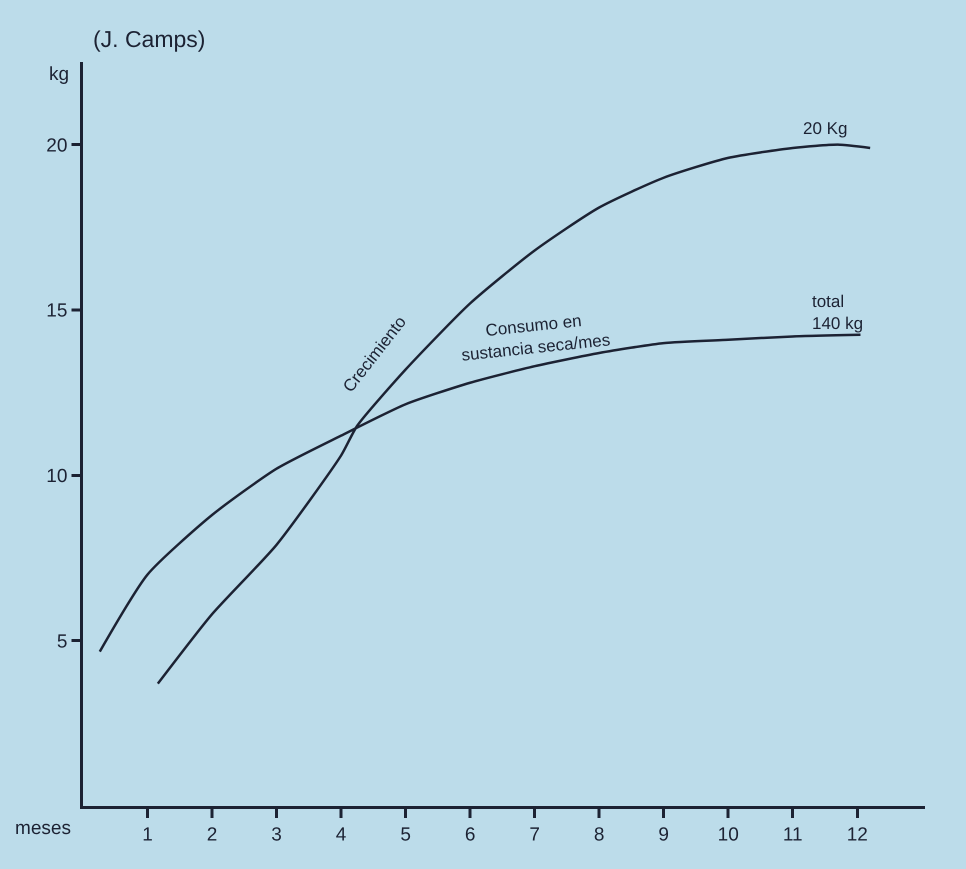 The image size is (966, 869). I want to click on x-tick-label: 8, so click(599, 835).